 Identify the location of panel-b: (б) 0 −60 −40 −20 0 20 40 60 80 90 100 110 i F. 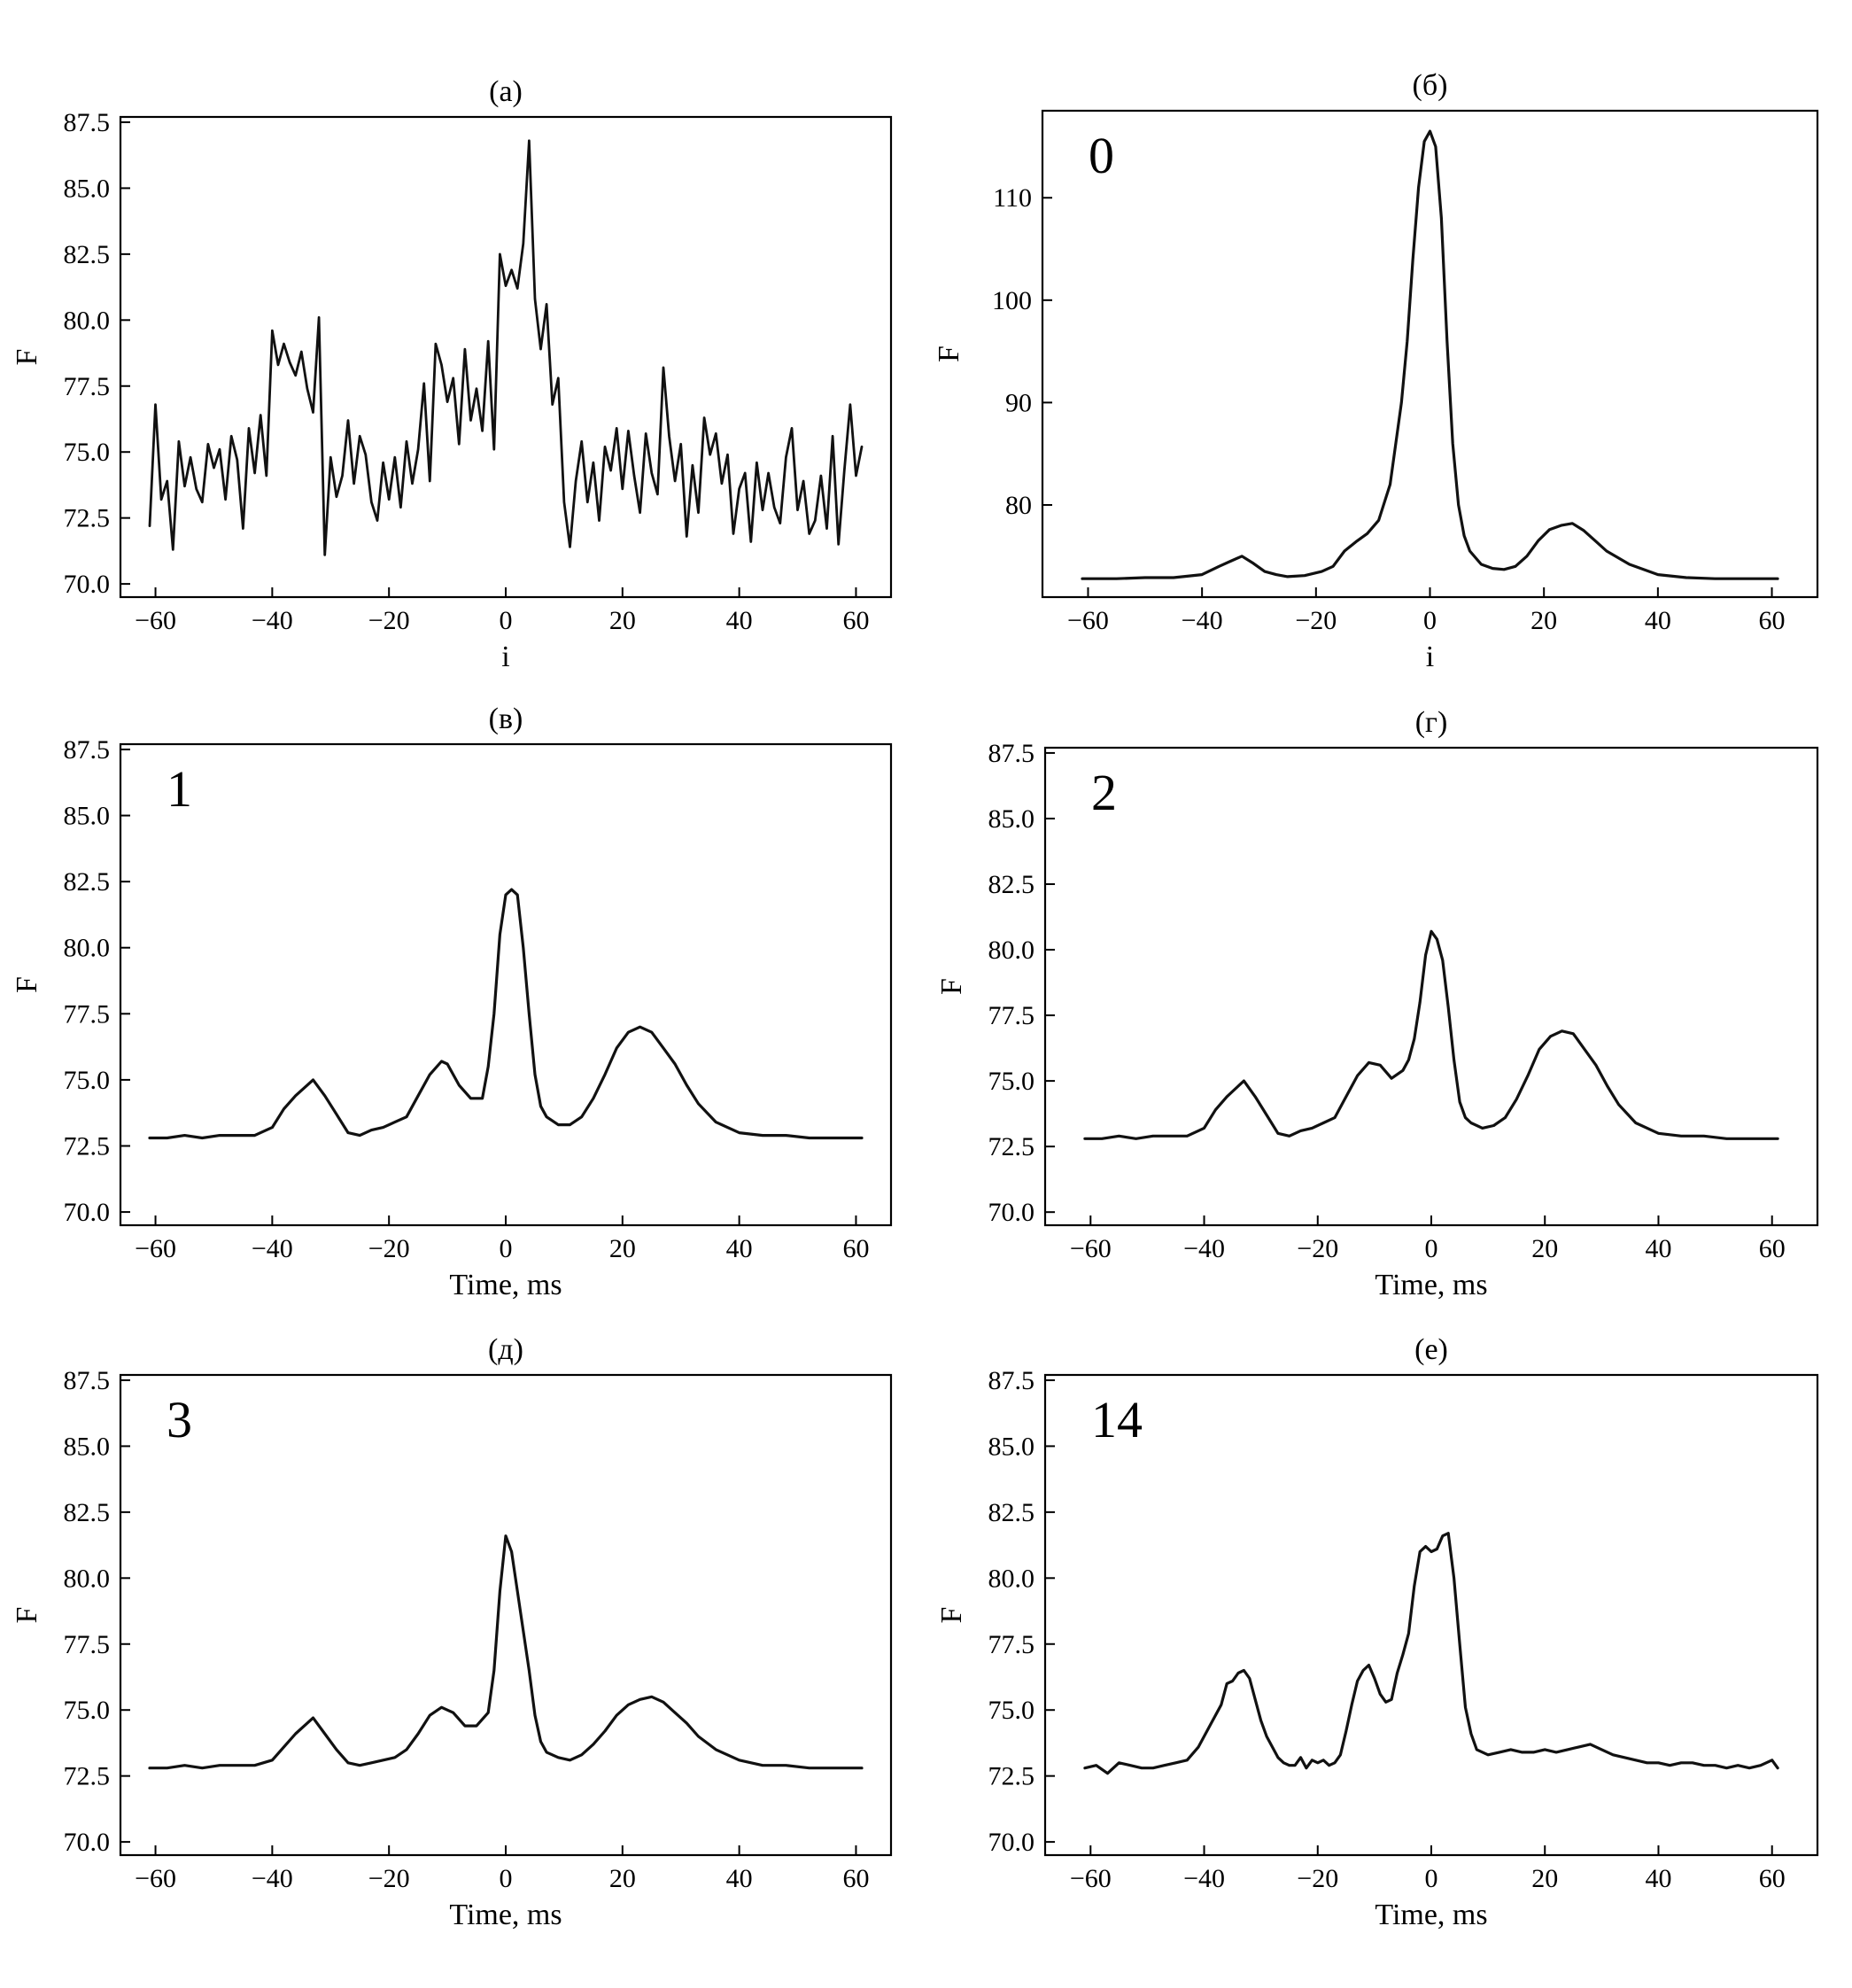
(1376, 371).